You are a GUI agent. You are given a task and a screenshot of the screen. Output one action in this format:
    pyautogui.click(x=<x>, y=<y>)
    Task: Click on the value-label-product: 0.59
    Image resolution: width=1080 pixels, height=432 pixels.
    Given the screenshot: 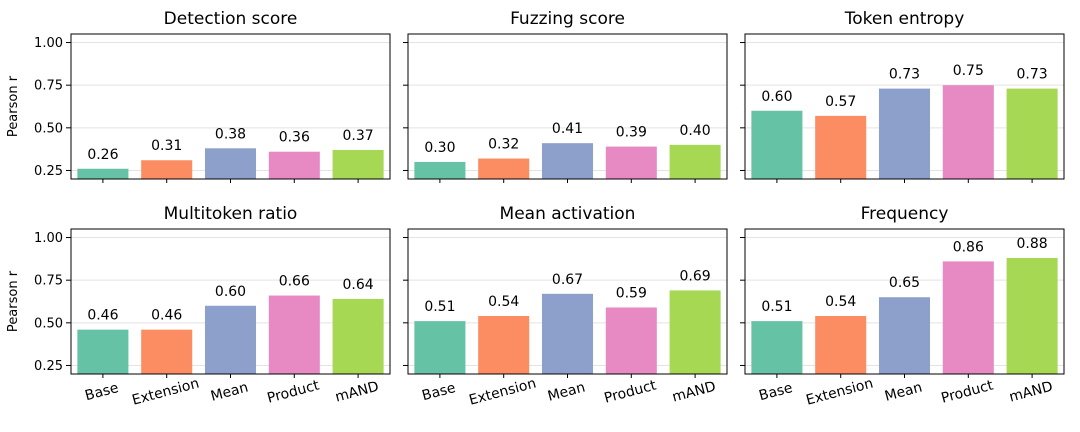 What is the action you would take?
    pyautogui.click(x=631, y=293)
    